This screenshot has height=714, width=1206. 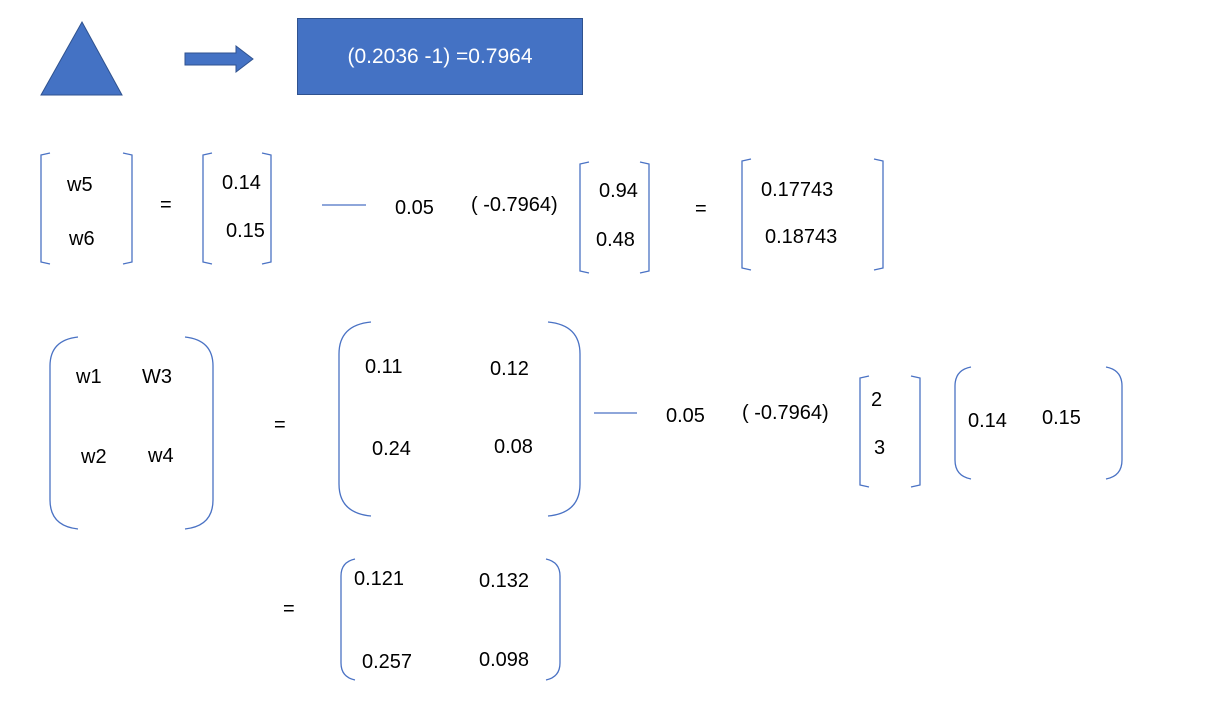 I want to click on bracket-w56-left, so click(x=45, y=208).